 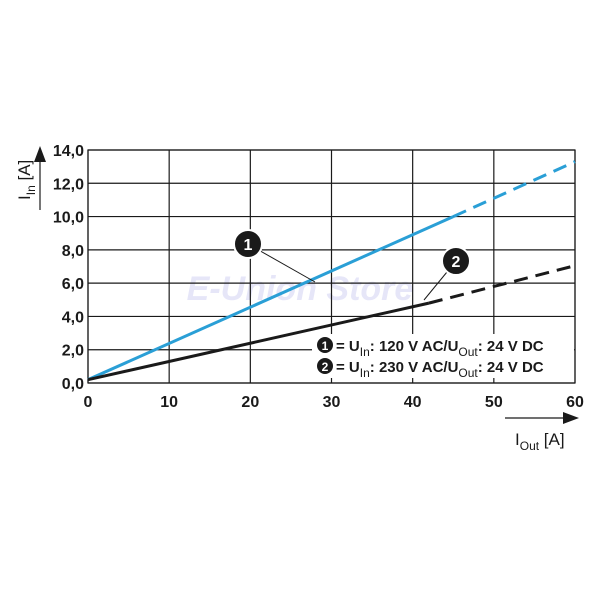 I want to click on x-tick-label: 50, so click(x=494, y=402).